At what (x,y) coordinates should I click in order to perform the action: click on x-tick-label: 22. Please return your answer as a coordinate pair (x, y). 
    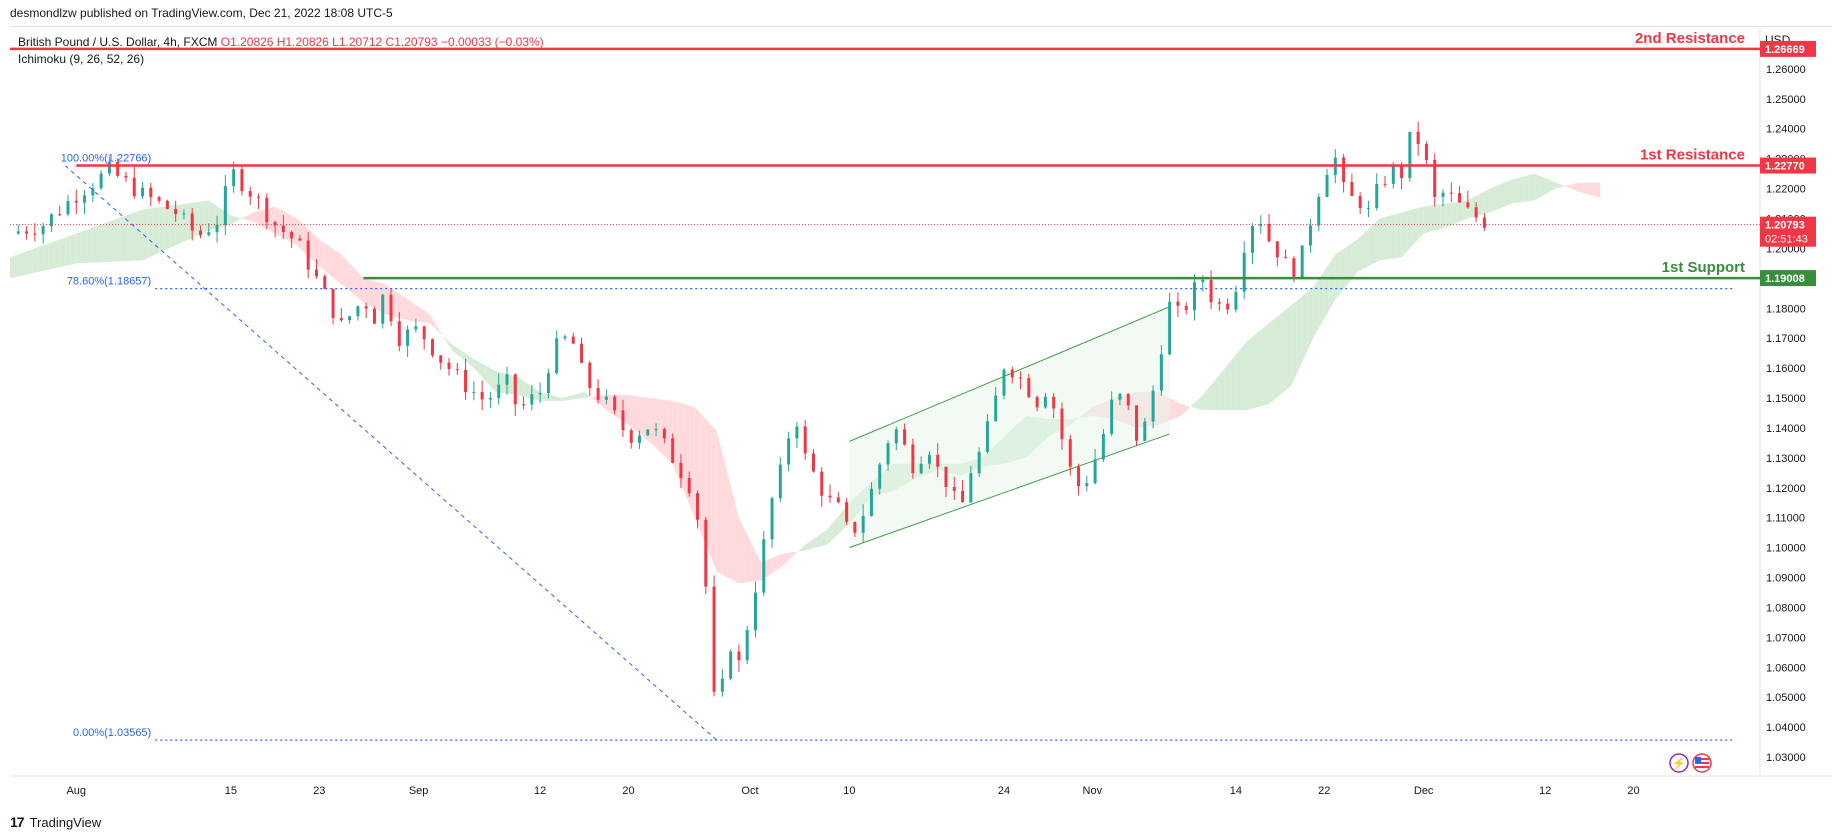
    Looking at the image, I should click on (1324, 791).